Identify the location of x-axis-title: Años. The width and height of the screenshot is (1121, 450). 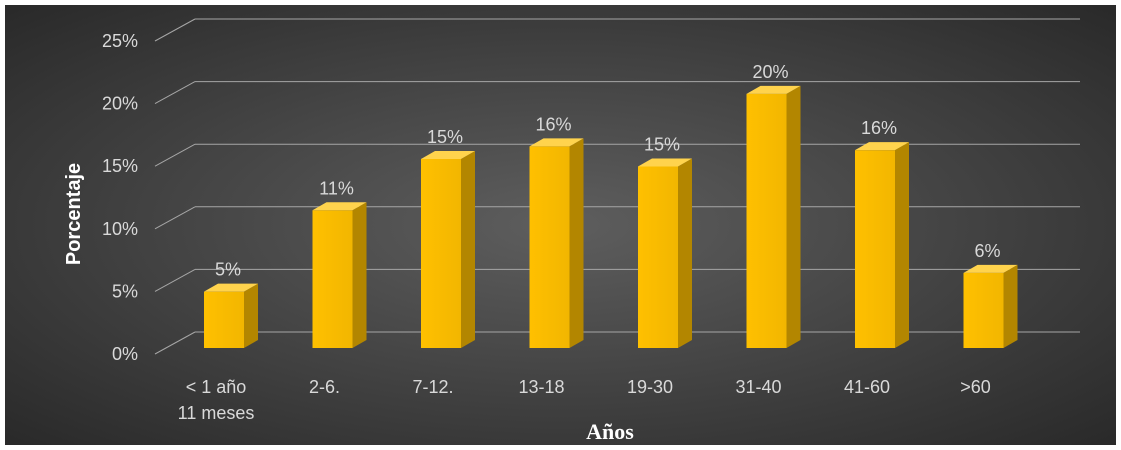
(610, 431).